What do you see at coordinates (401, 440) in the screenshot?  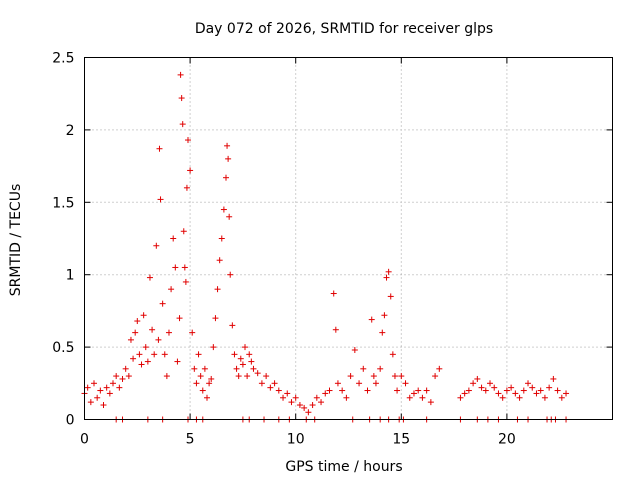 I see `x-tick-label: 15` at bounding box center [401, 440].